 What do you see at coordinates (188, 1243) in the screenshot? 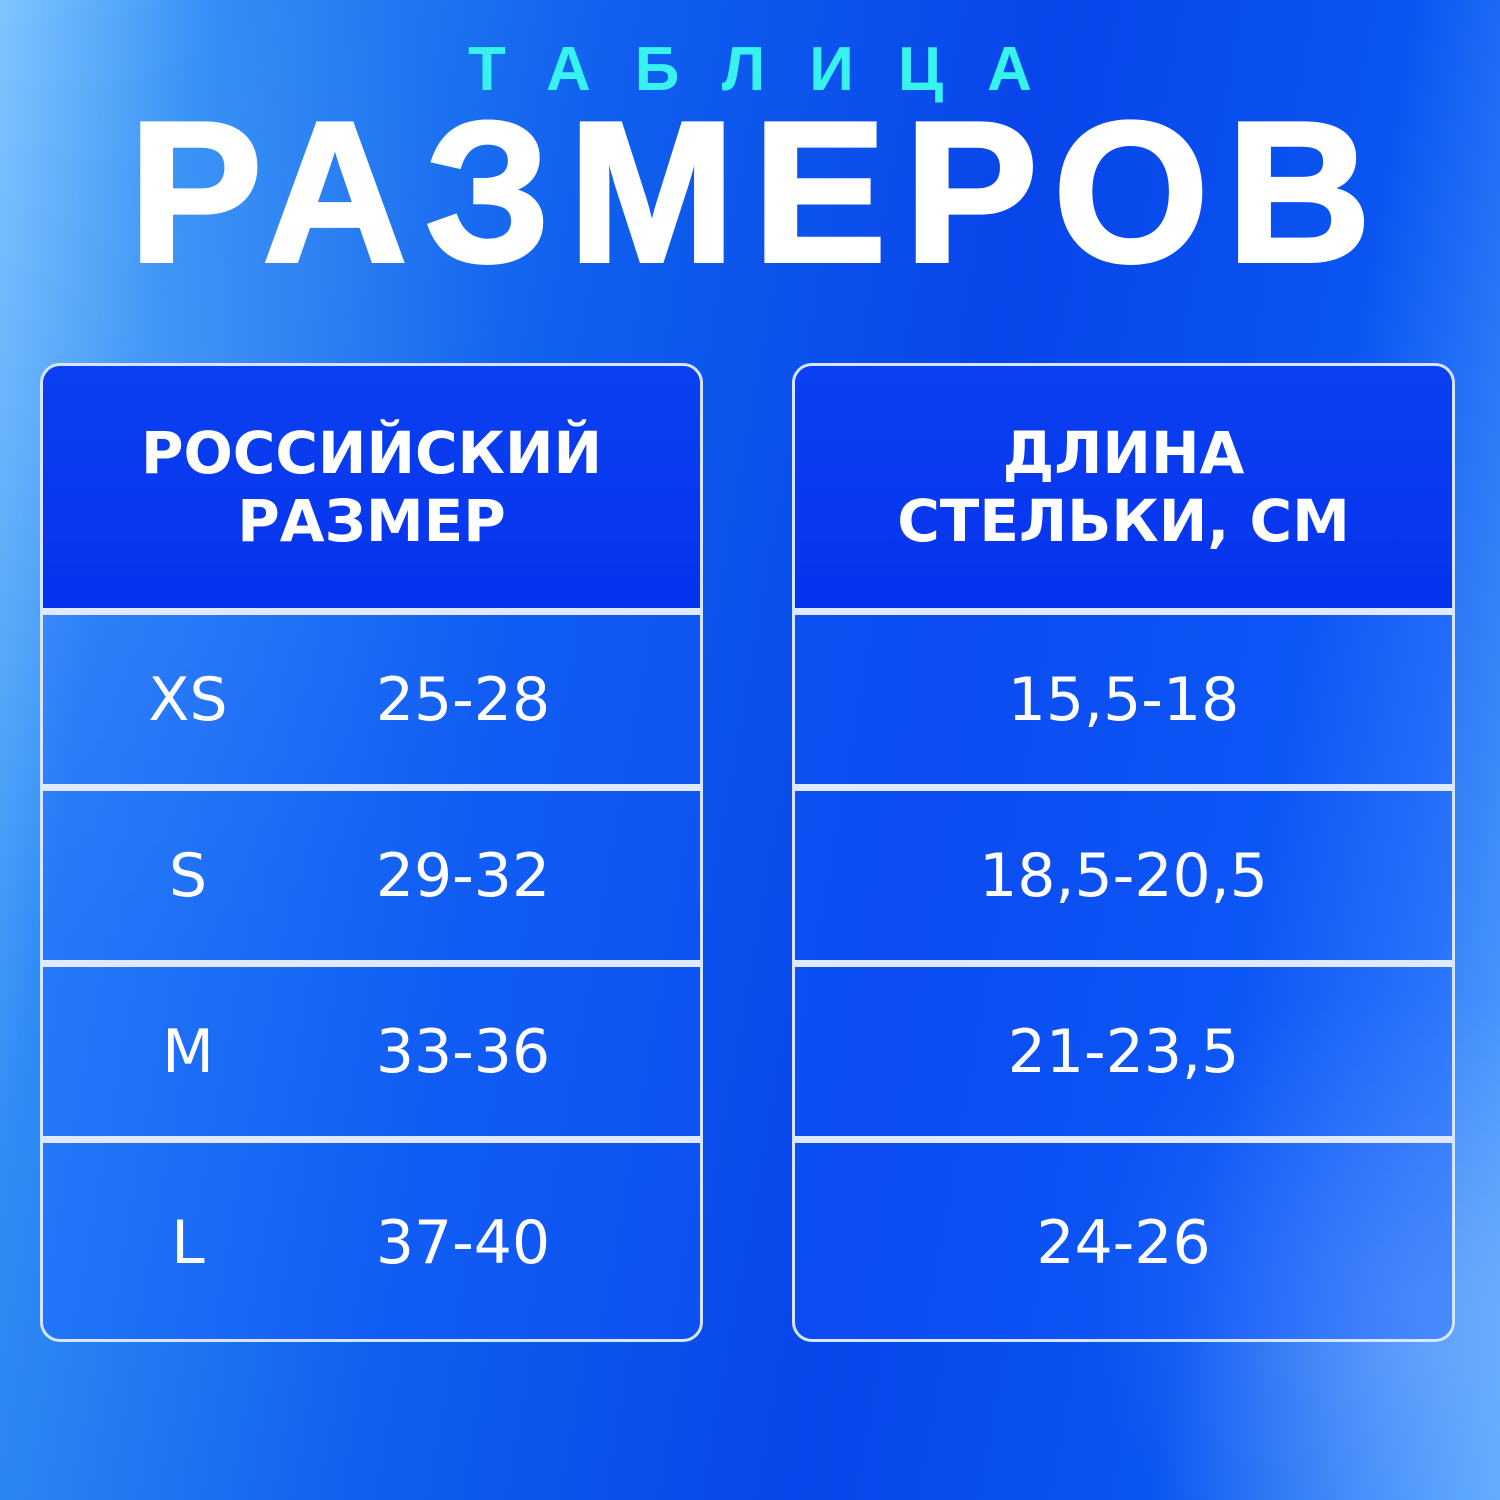
I see `size-label: L` at bounding box center [188, 1243].